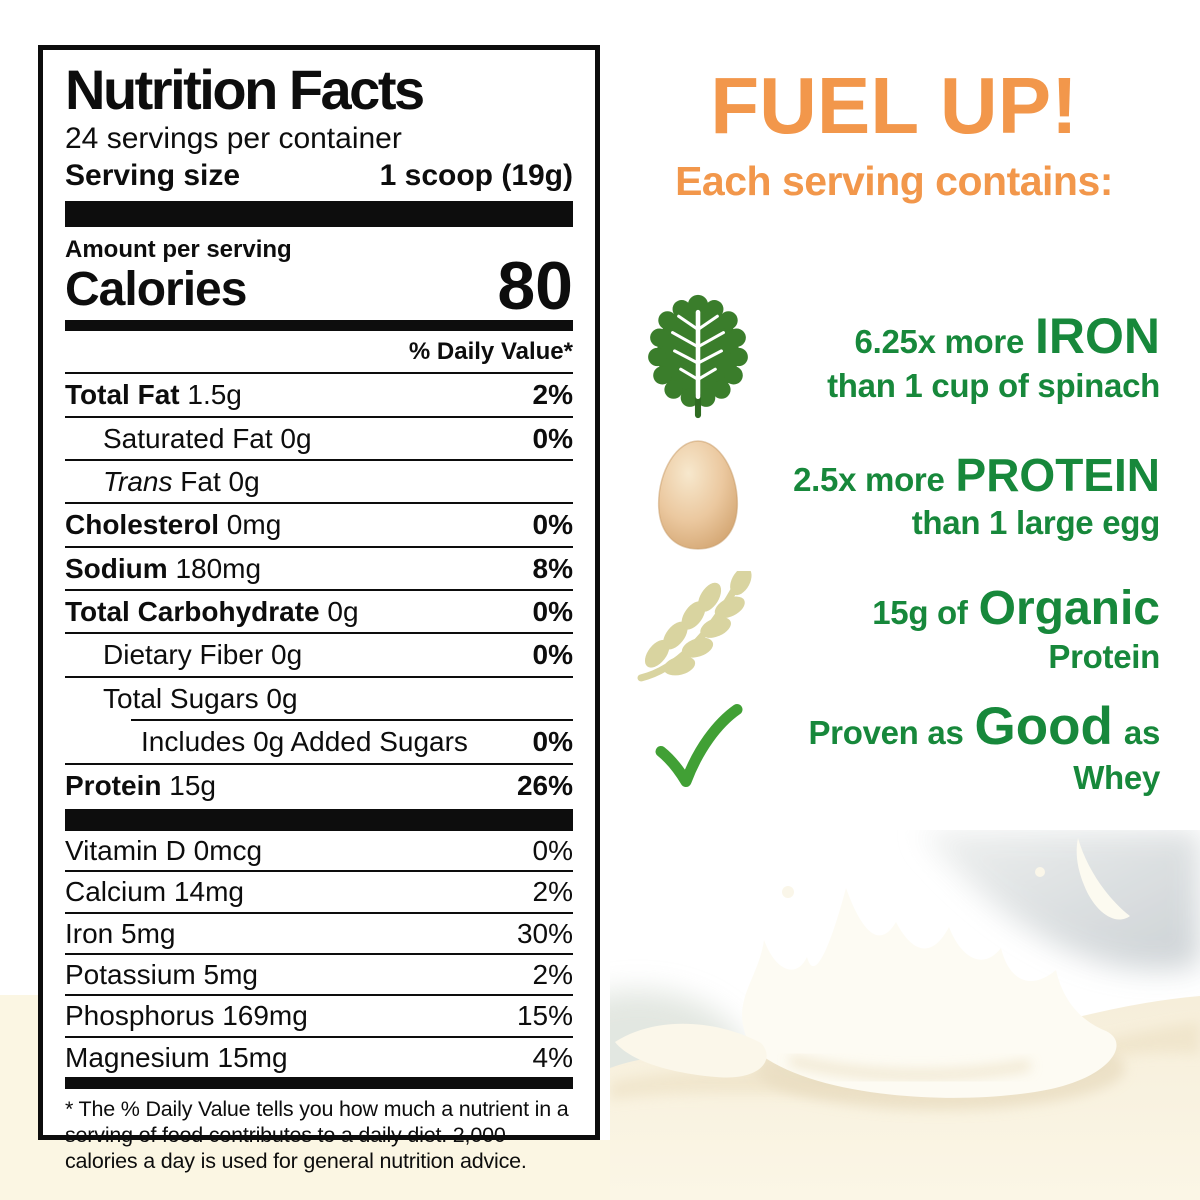  Describe the element at coordinates (307, 1170) in the screenshot. I see `cream-background-strip` at that location.